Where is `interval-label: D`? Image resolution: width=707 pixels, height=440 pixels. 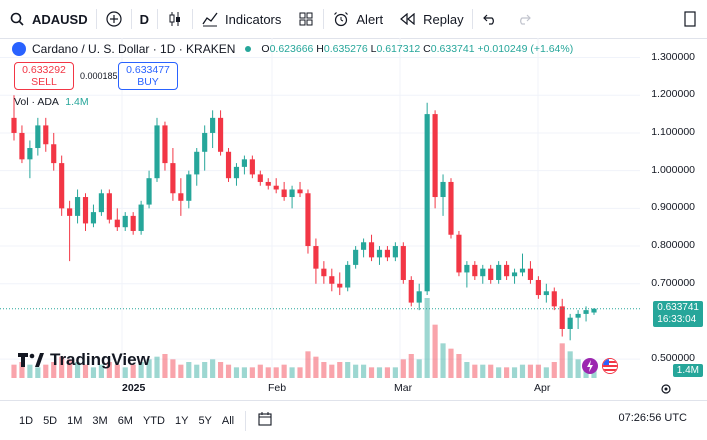
interval-label: D is located at coordinates (144, 19).